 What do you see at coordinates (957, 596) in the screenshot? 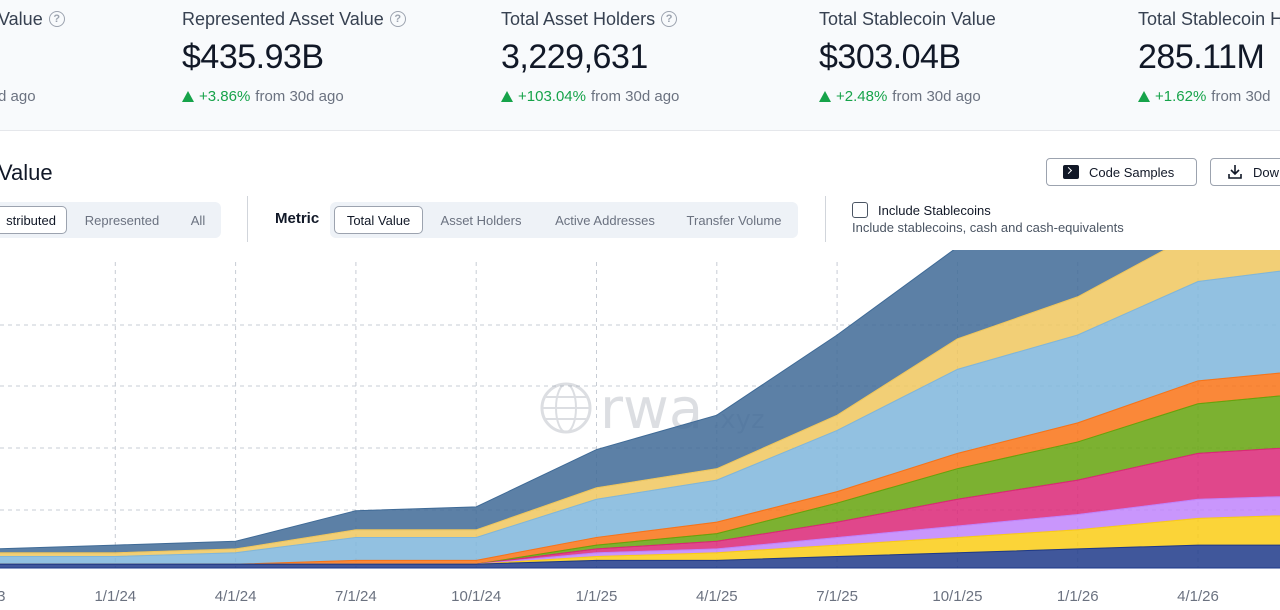
I see `x-tick-label: 10/1/25` at bounding box center [957, 596].